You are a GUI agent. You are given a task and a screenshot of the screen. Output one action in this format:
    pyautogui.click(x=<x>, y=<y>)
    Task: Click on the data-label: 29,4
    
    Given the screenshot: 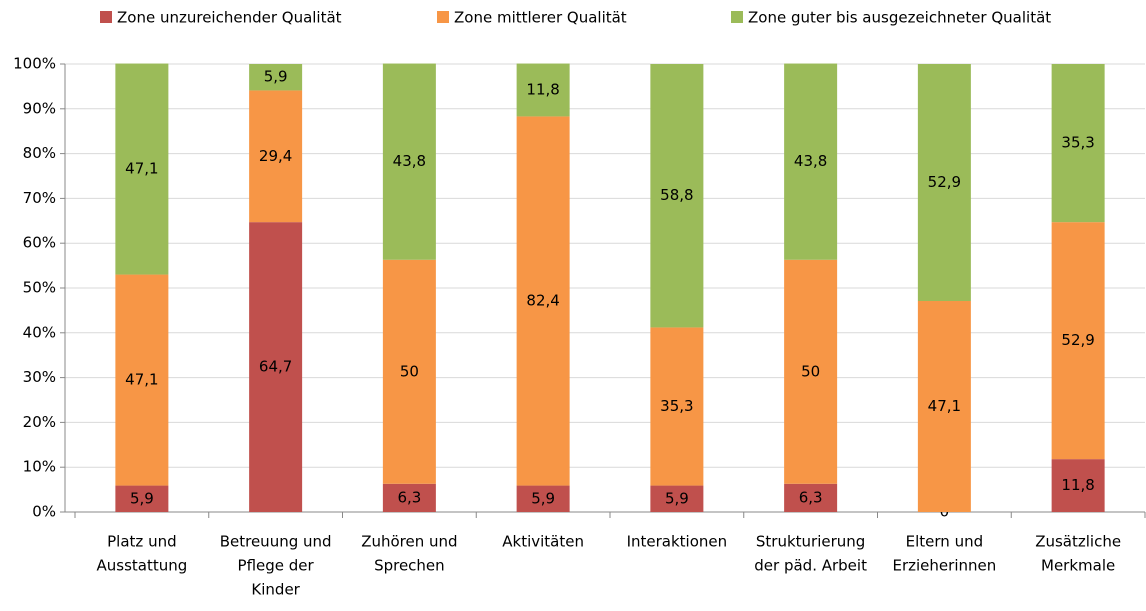 What is the action you would take?
    pyautogui.click(x=275, y=156)
    